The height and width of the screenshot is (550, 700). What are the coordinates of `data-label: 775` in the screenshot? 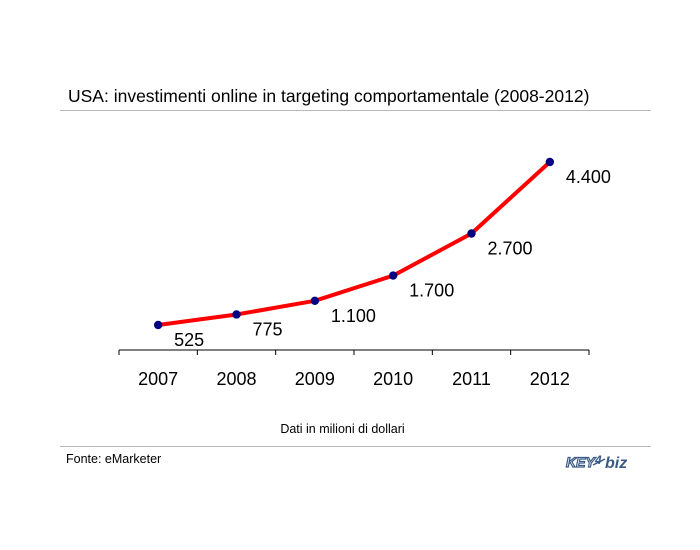 It's located at (268, 329).